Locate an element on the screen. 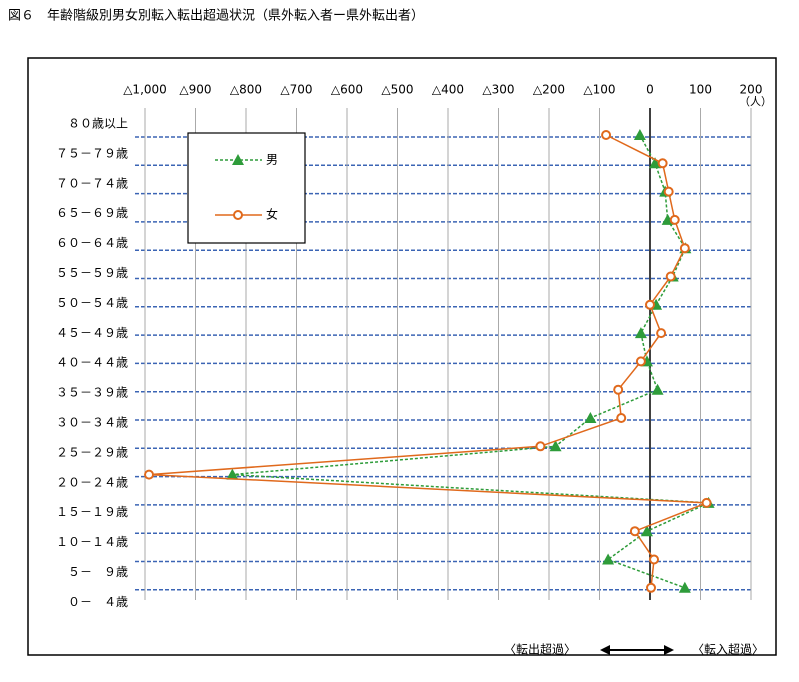 The image size is (799, 682). x-tick-label: 0 is located at coordinates (650, 90).